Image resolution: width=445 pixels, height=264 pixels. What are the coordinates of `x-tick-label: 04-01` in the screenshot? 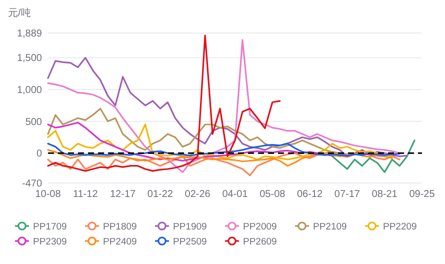 It's located at (235, 194).